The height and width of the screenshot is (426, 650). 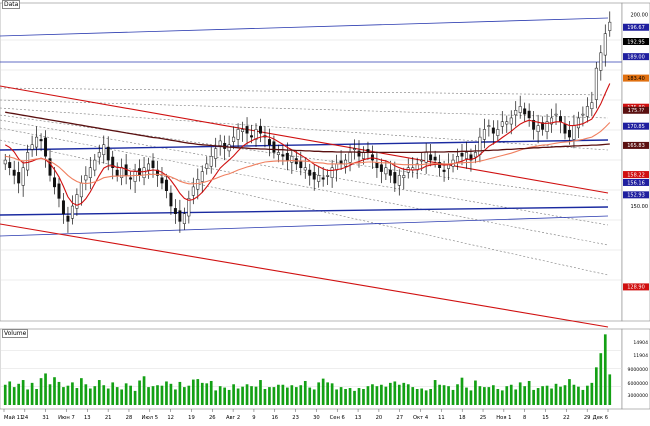 I want to click on x-tick-label: 23, so click(x=295, y=418).